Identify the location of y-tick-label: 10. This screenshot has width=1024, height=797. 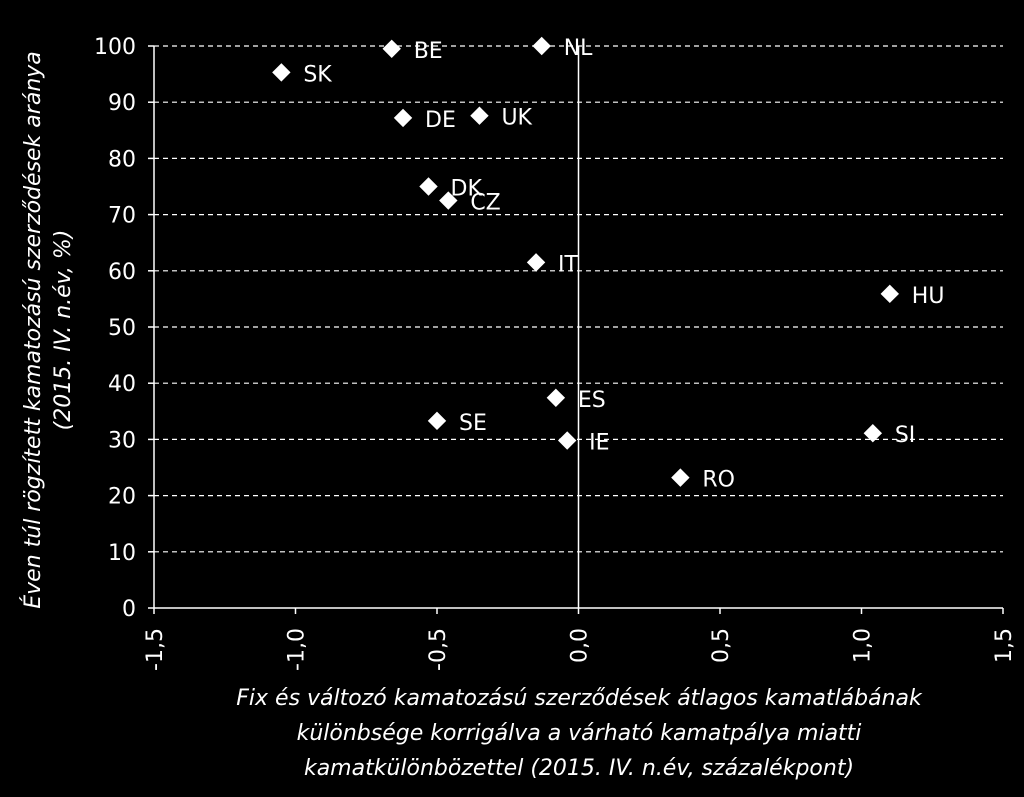
(122, 553).